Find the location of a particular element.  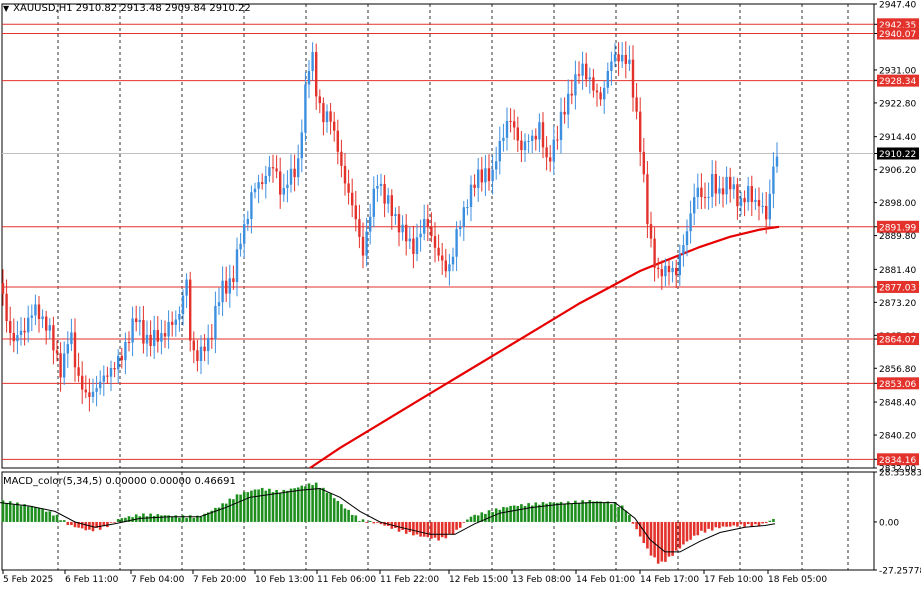

y-tick-label: 2856.80 is located at coordinates (897, 370).